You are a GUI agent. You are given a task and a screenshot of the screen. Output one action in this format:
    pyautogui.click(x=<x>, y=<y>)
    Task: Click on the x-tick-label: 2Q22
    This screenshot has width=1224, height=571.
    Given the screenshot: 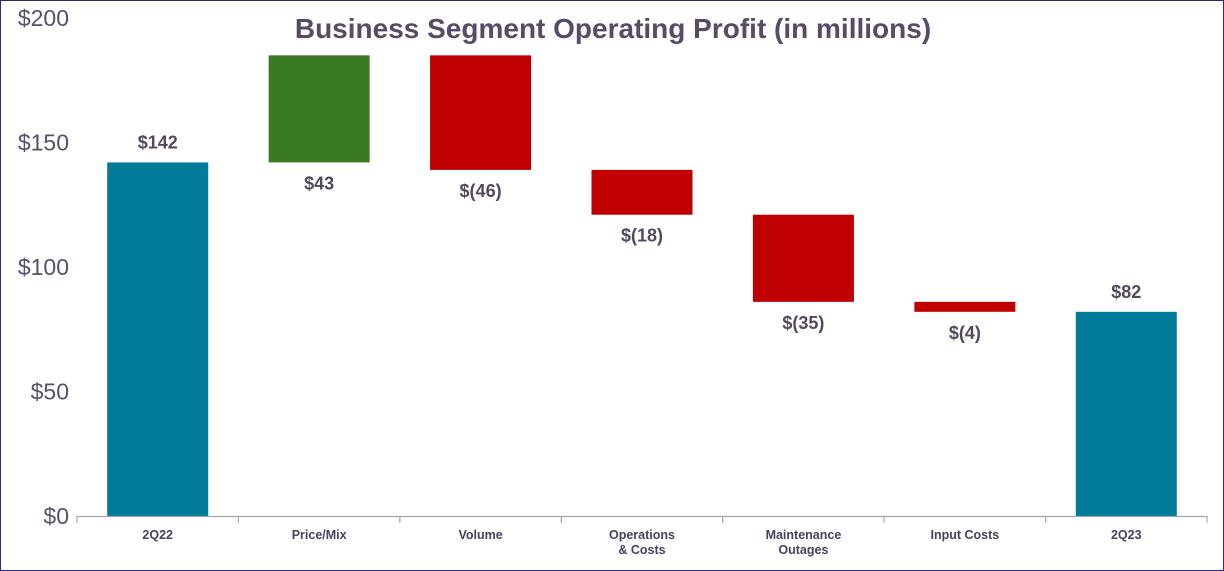 What is the action you would take?
    pyautogui.click(x=157, y=535)
    